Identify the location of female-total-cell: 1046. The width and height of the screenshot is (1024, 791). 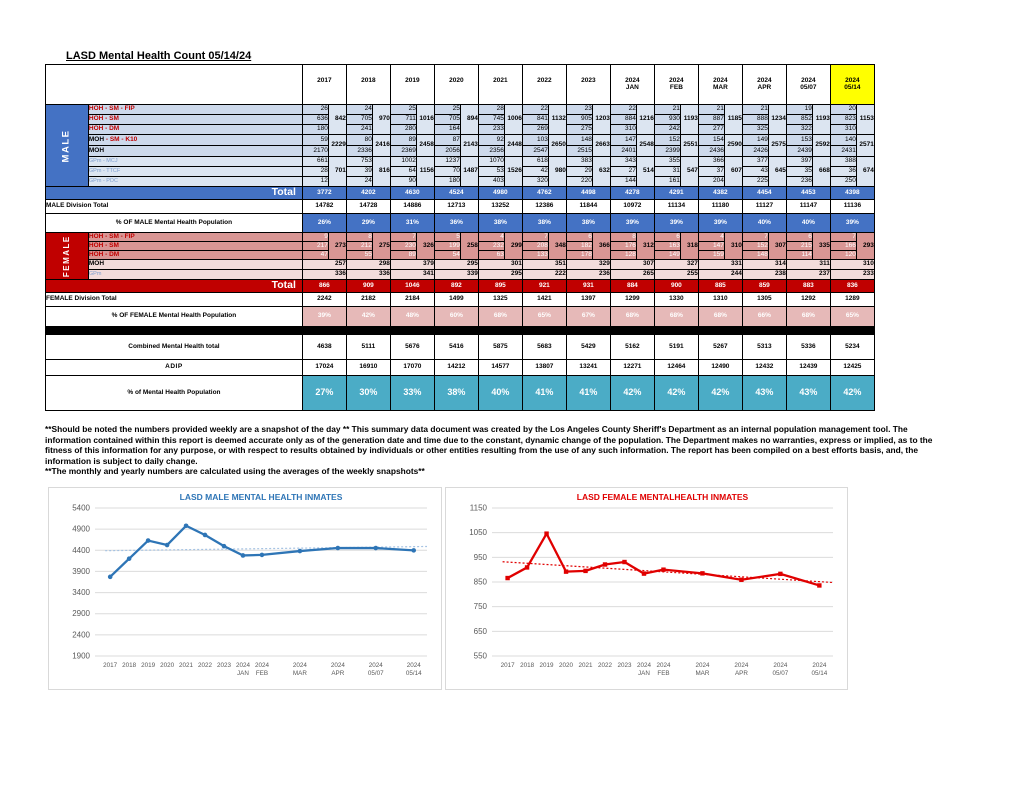
(412, 286).